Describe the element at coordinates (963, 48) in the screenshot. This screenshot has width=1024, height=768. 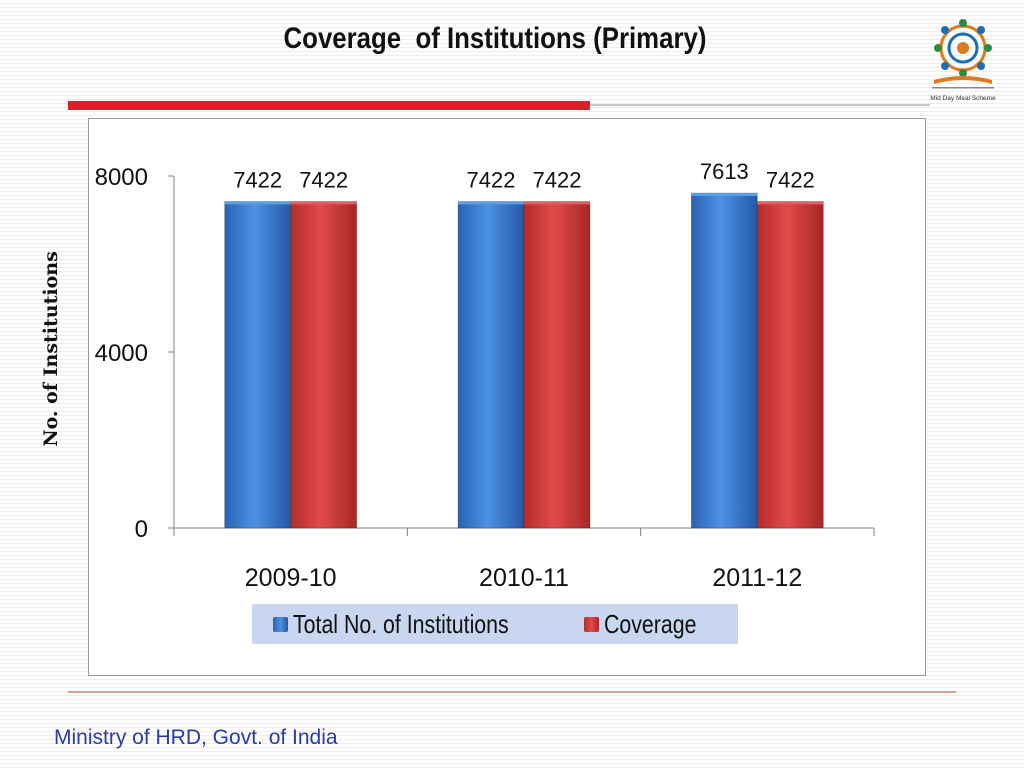
I see `logo-ring-icon` at that location.